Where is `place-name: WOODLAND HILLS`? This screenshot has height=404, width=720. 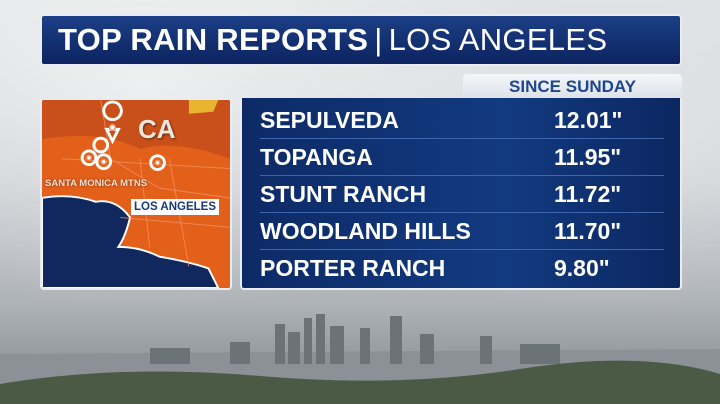 place-name: WOODLAND HILLS is located at coordinates (365, 230).